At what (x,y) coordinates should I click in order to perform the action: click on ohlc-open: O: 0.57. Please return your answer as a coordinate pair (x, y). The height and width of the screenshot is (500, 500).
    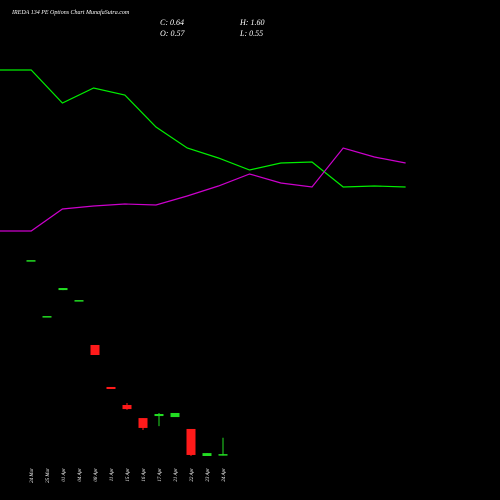
    Looking at the image, I should click on (172, 33).